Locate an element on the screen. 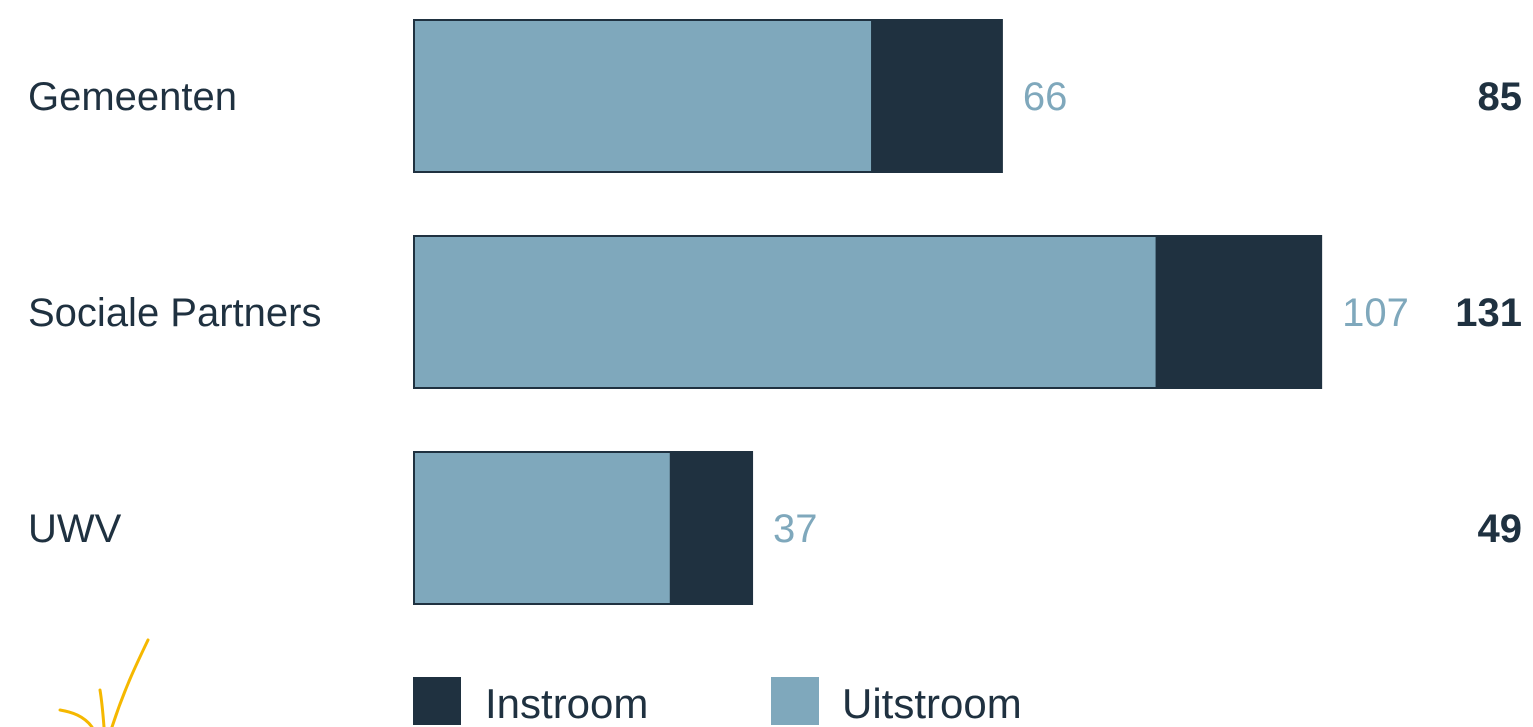  legend-label-uitstroom: Uitstroom is located at coordinates (932, 703).